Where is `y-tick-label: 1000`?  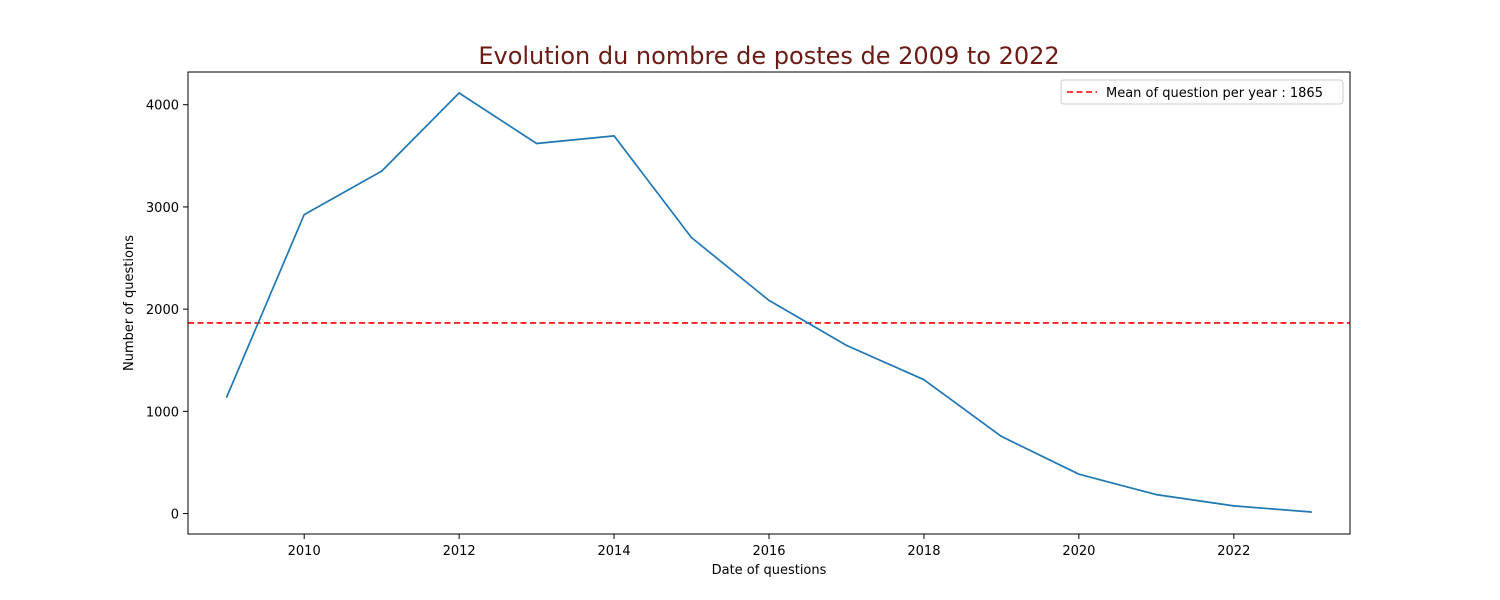 y-tick-label: 1000 is located at coordinates (162, 412).